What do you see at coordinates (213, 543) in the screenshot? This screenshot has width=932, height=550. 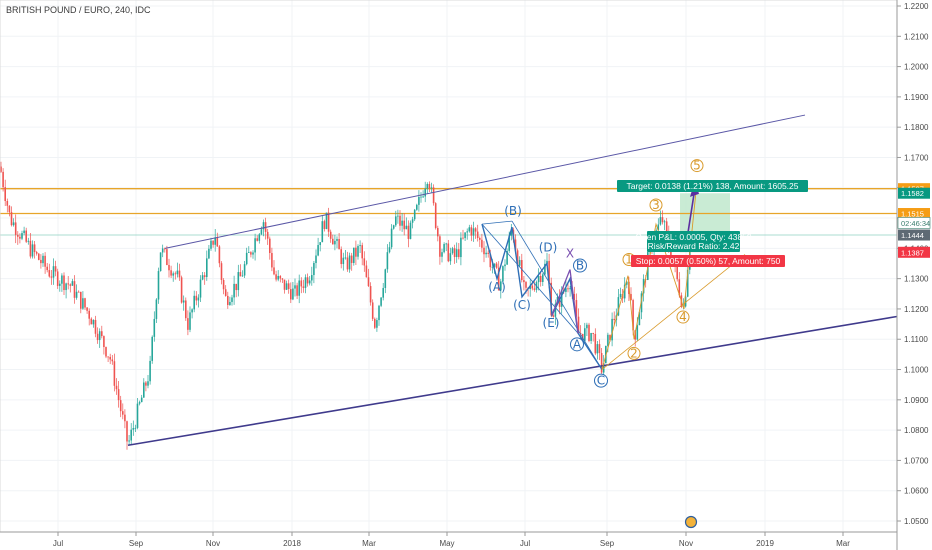 I see `x-tick-label: Nov` at bounding box center [213, 543].